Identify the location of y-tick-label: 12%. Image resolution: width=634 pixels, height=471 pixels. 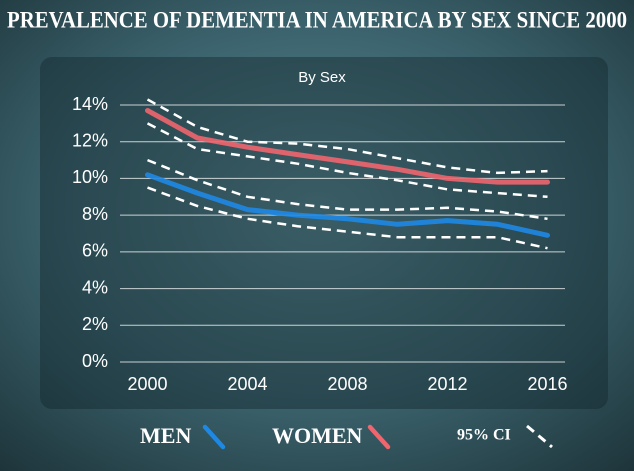
(90, 140).